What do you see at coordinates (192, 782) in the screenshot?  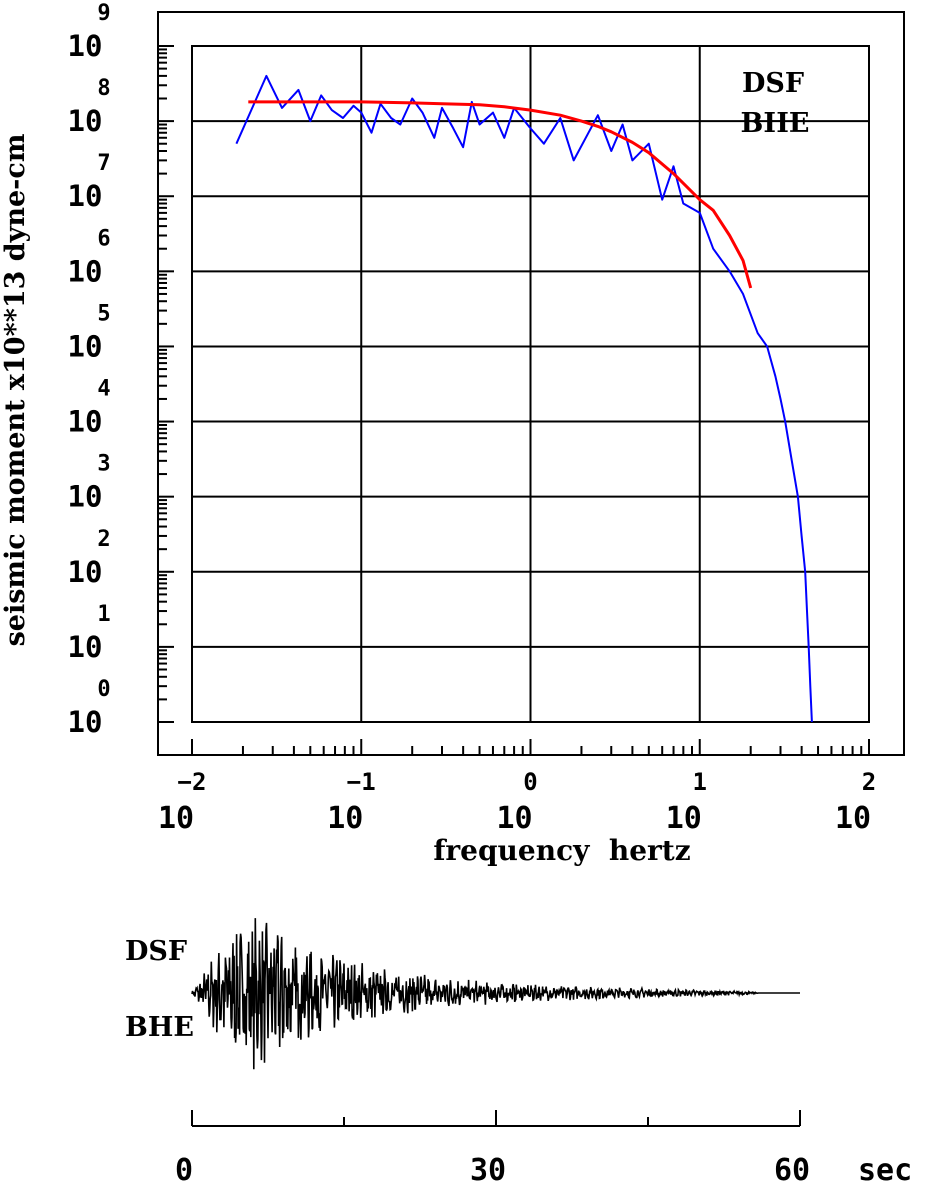 I see `x-tick-exponent: −2` at bounding box center [192, 782].